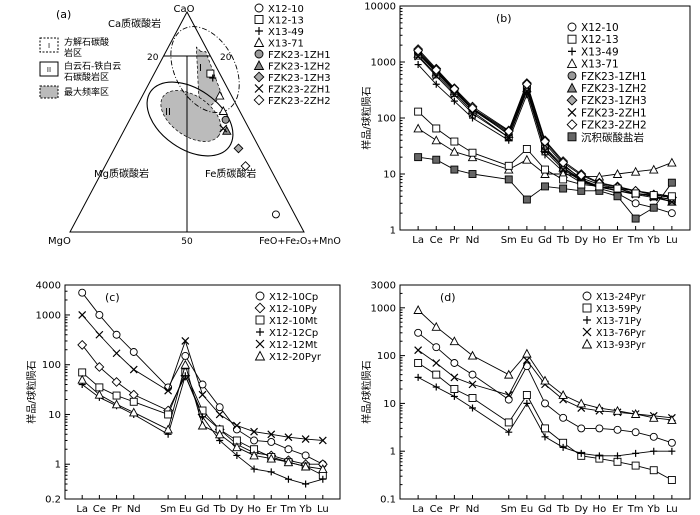 Image resolution: width=700 pixels, height=515 pixels. Describe the element at coordinates (600, 40) in the screenshot. I see `legend-label-2: X12-13` at that location.